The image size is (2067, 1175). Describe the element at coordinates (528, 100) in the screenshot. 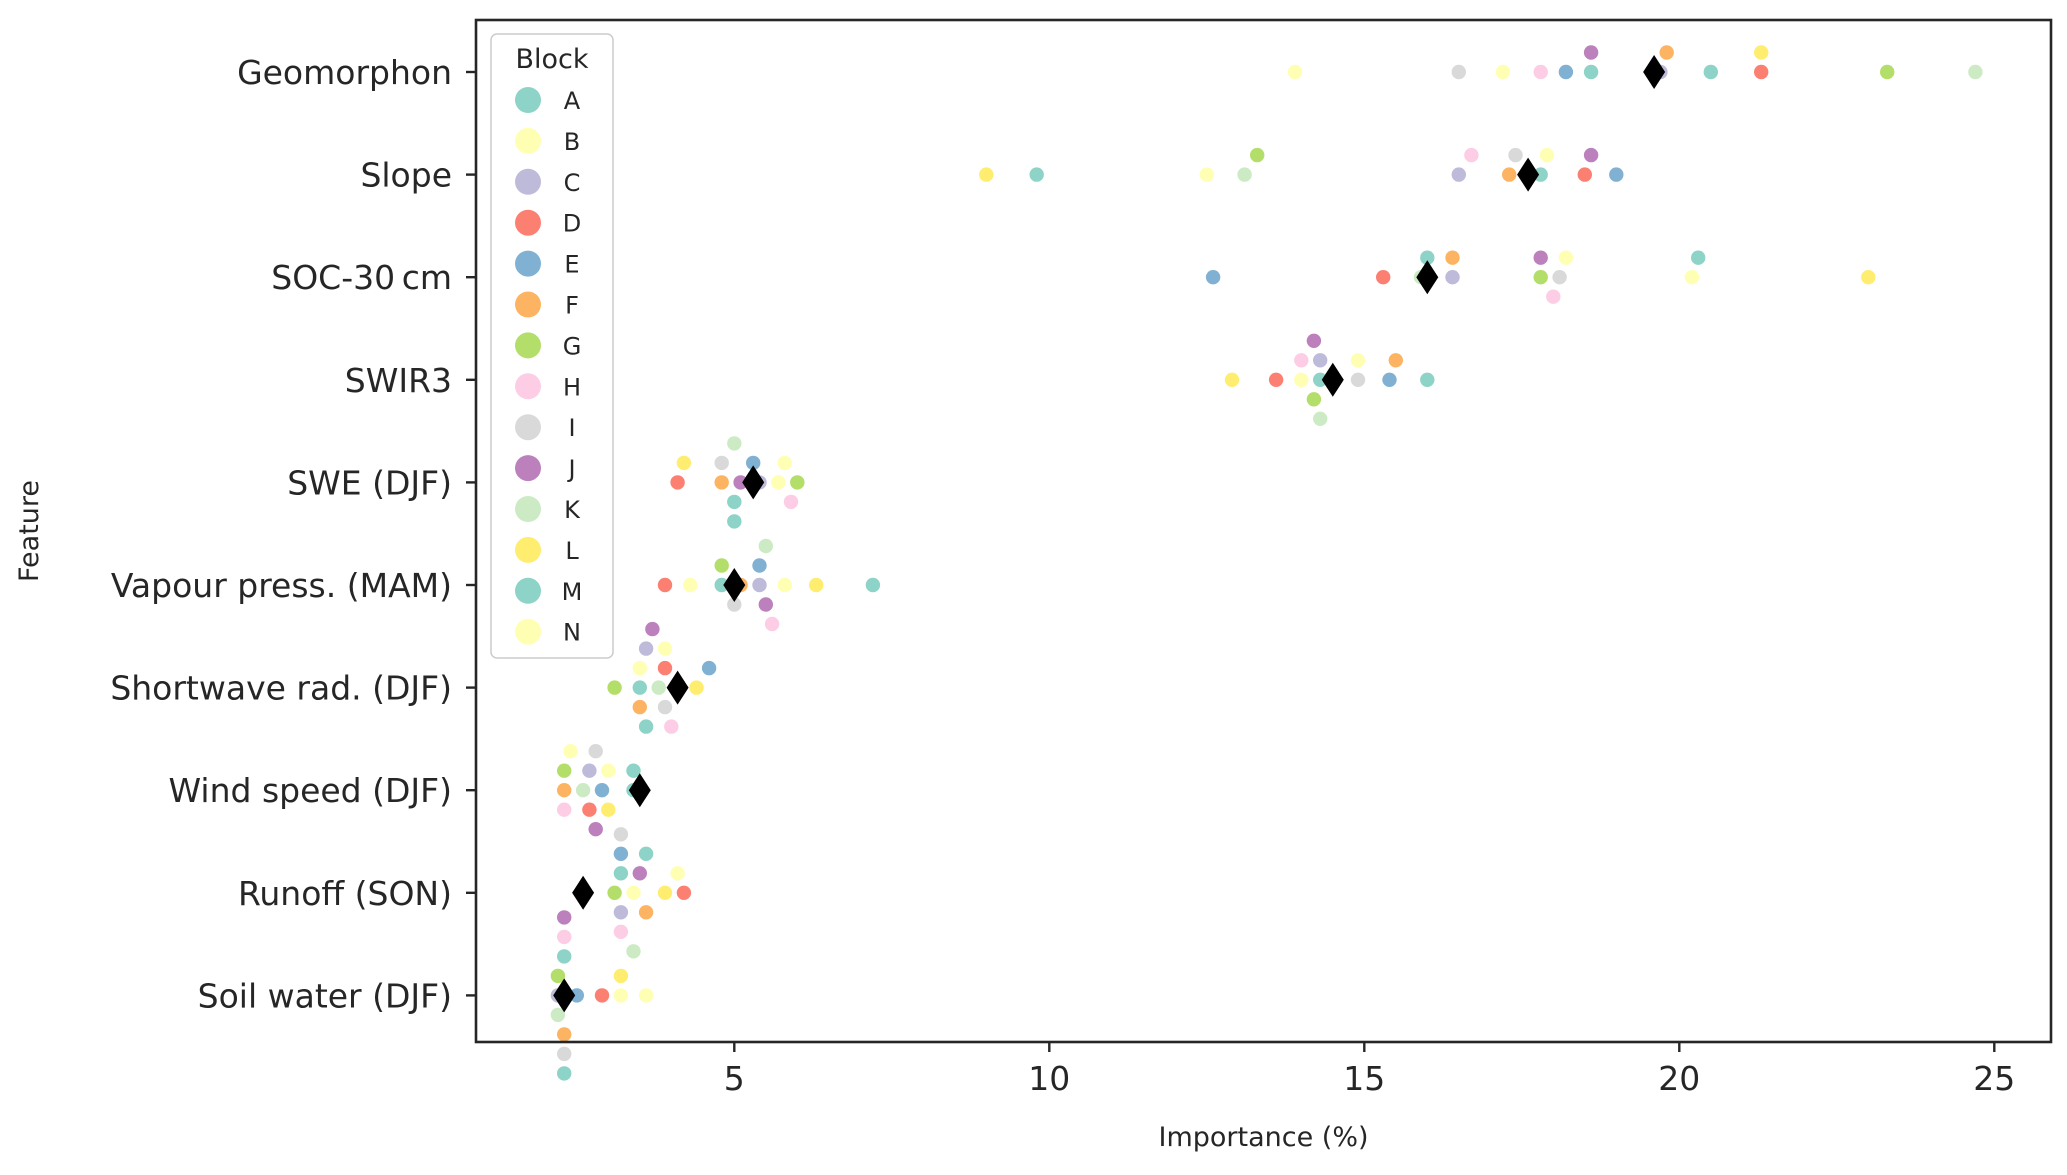

I see `legend-marker-a` at that location.